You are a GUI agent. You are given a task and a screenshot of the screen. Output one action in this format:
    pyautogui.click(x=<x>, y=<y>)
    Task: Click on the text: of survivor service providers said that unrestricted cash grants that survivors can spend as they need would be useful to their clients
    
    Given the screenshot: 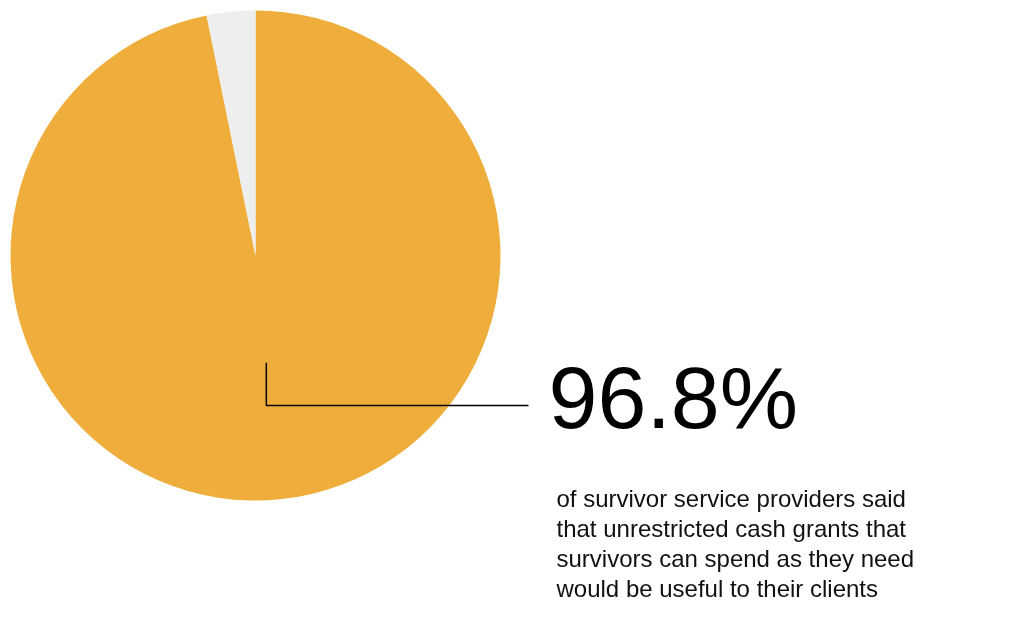 What is the action you would take?
    pyautogui.click(x=735, y=543)
    